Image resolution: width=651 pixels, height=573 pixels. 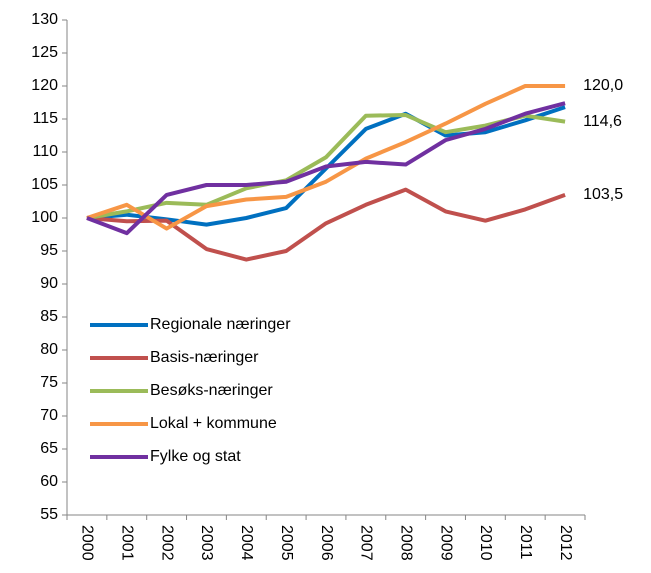 What do you see at coordinates (49, 316) in the screenshot?
I see `y-tick-label: 85` at bounding box center [49, 316].